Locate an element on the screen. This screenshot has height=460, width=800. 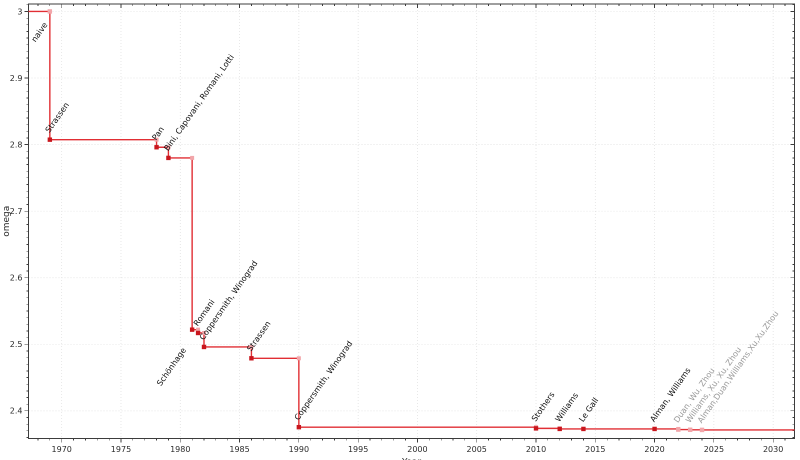
x-tick-label: 2010 is located at coordinates (536, 449).